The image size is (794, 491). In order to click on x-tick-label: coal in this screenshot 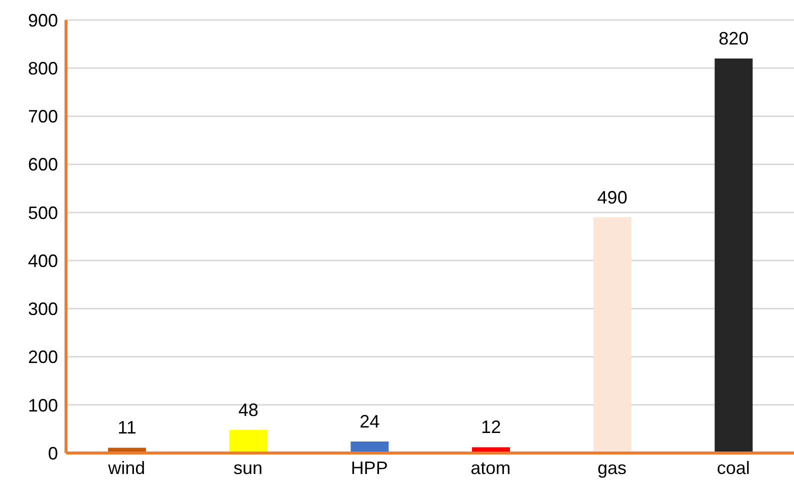, I will do `click(733, 468)`.